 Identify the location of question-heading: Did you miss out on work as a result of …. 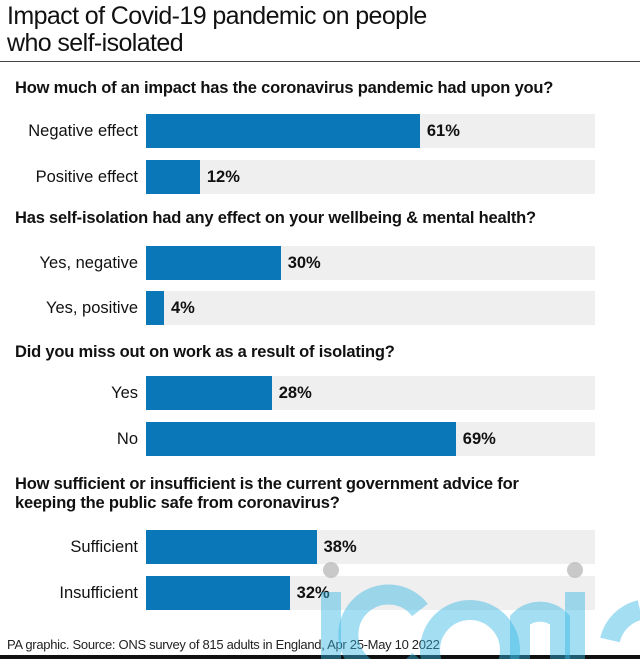
(205, 352).